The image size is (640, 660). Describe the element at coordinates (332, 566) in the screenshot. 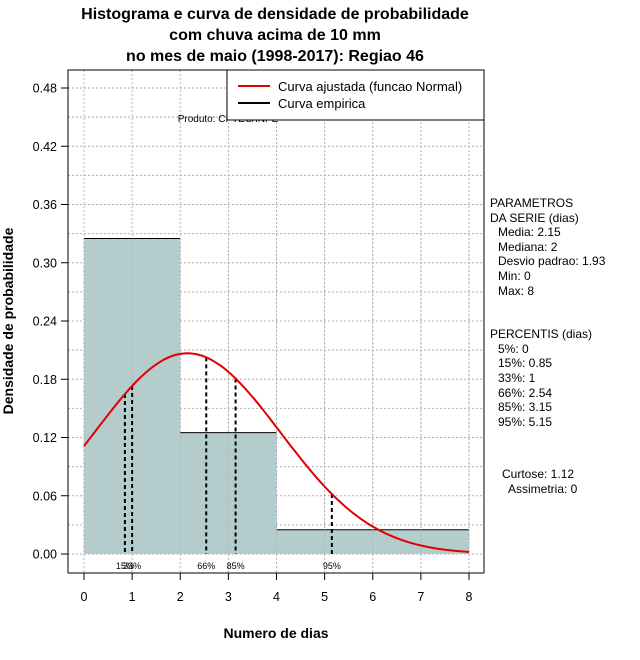

I see `percentile-label: 95%` at that location.